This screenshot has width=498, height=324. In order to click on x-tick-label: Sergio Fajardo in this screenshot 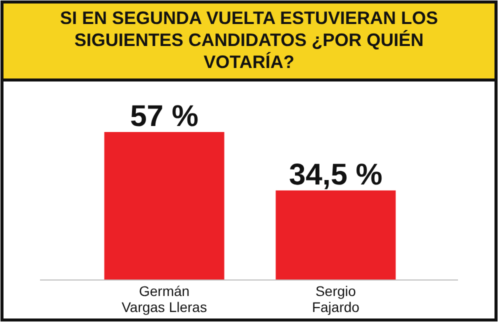, I will do `click(336, 299)`.